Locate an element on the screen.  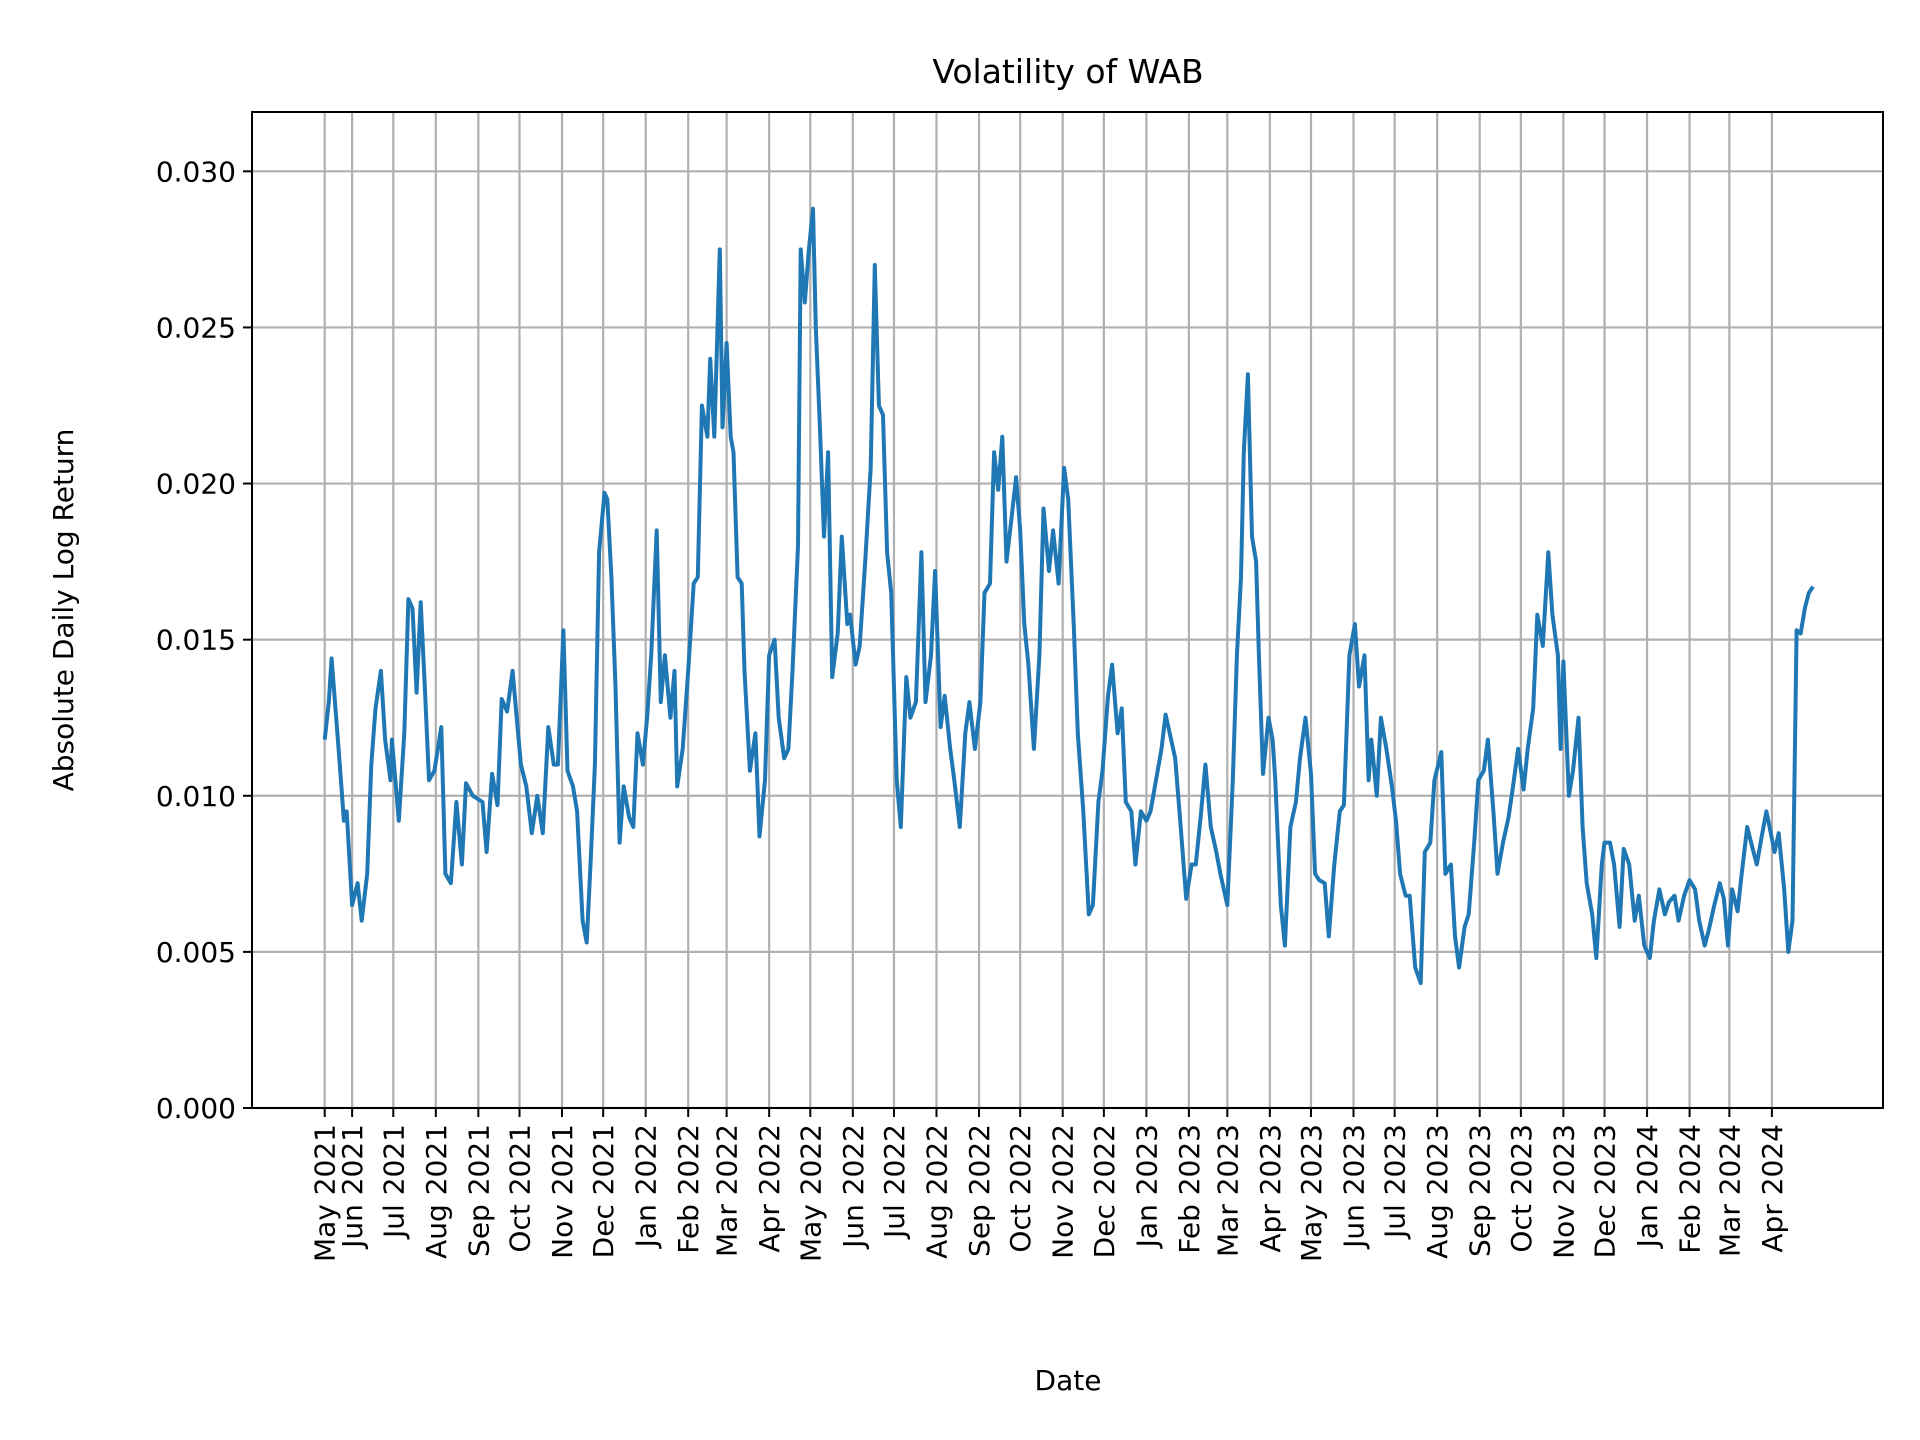
y-axis-label: Absolute Daily Log Return is located at coordinates (63, 610).